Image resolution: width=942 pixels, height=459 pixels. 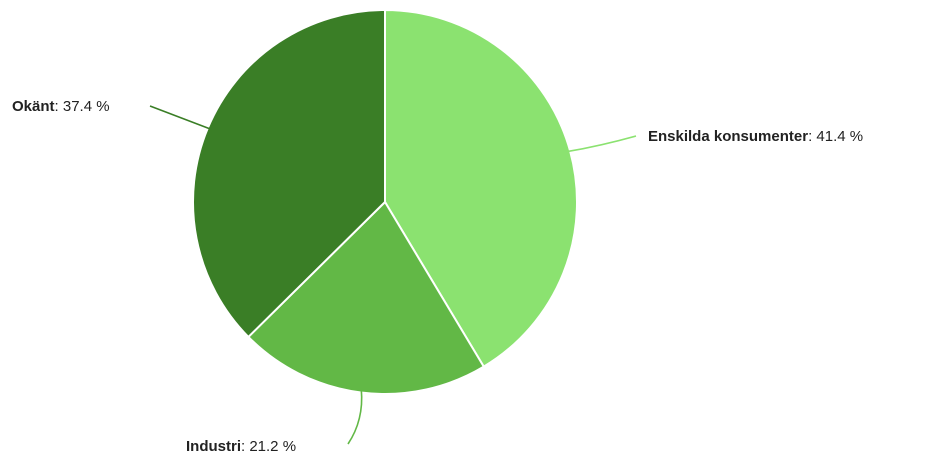 I want to click on slice-label-value: : 41.4 %, so click(x=835, y=136).